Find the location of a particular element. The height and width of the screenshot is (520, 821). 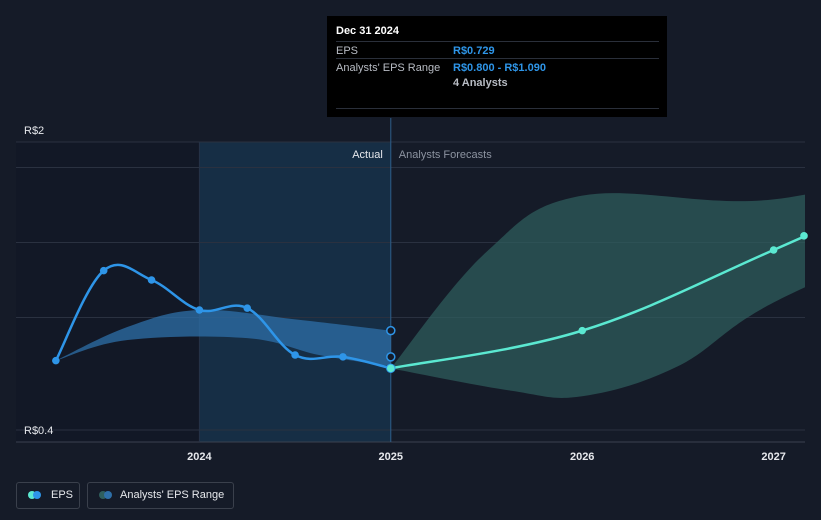

x-tick-label-2024: 2024 is located at coordinates (199, 457).